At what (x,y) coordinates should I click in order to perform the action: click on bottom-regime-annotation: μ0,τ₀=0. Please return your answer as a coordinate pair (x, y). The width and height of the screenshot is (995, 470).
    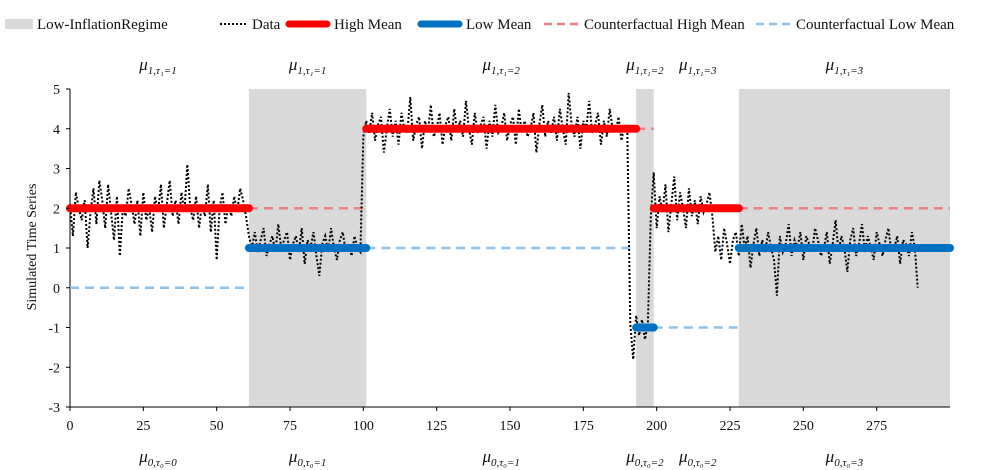
    Looking at the image, I should click on (157, 458).